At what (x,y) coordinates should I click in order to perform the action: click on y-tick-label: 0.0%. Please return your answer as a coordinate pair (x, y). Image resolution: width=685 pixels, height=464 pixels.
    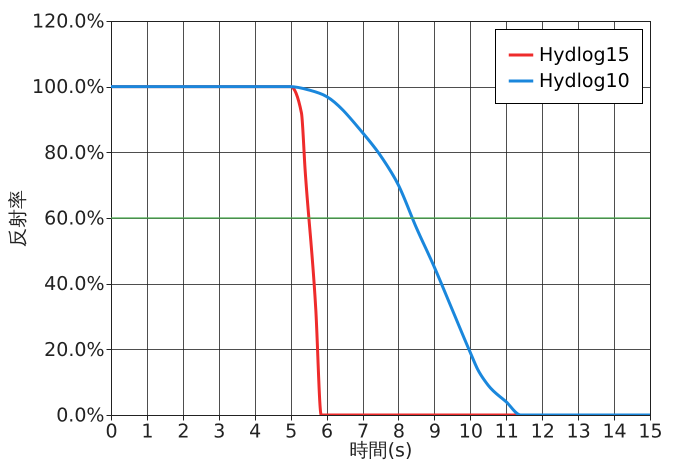
    Looking at the image, I should click on (80, 415).